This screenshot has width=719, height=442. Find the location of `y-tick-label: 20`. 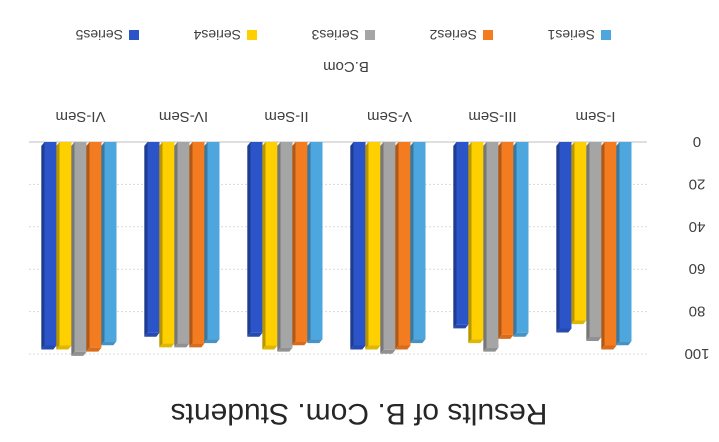

y-tick-label: 20 is located at coordinates (697, 183).